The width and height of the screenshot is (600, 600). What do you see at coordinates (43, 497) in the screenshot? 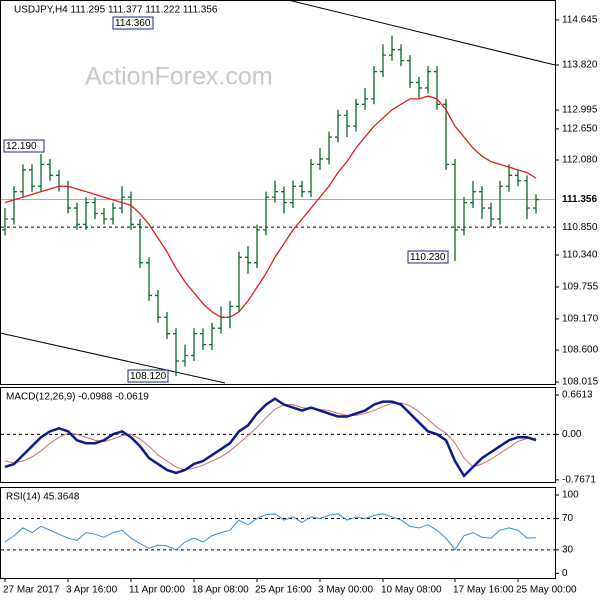
I see `rsi-title: RSI(14) 45.3648` at bounding box center [43, 497].